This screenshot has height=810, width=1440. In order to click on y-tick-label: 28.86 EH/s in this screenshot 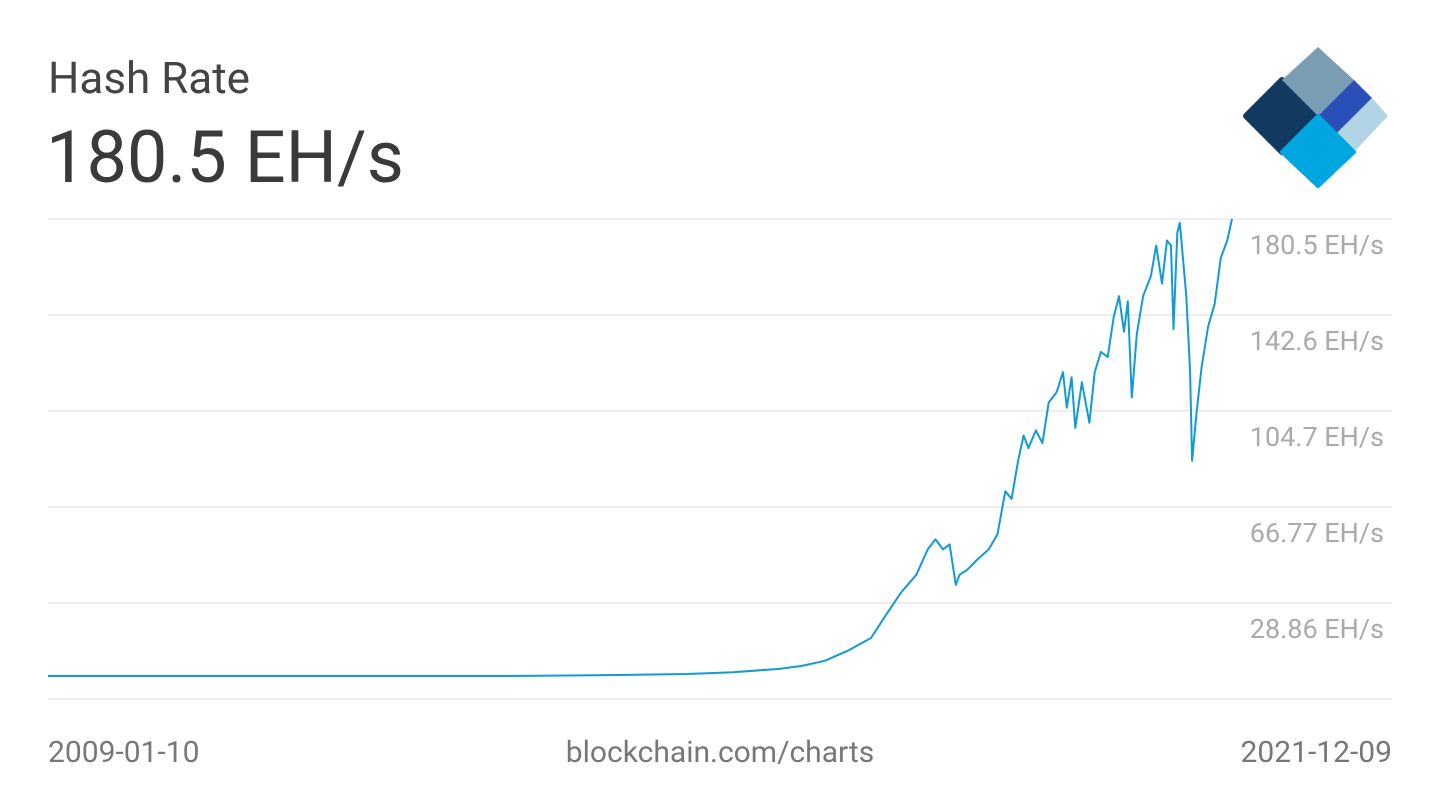, I will do `click(1317, 629)`.